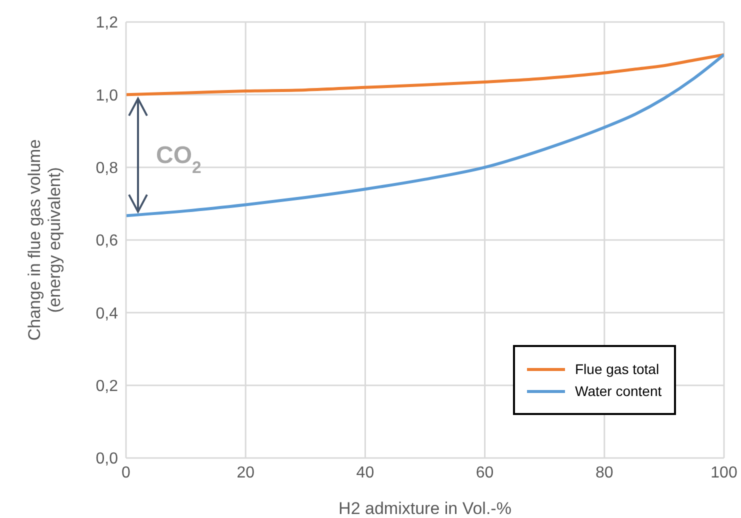 The image size is (741, 518). What do you see at coordinates (617, 369) in the screenshot?
I see `legend-label: Flue gas total` at bounding box center [617, 369].